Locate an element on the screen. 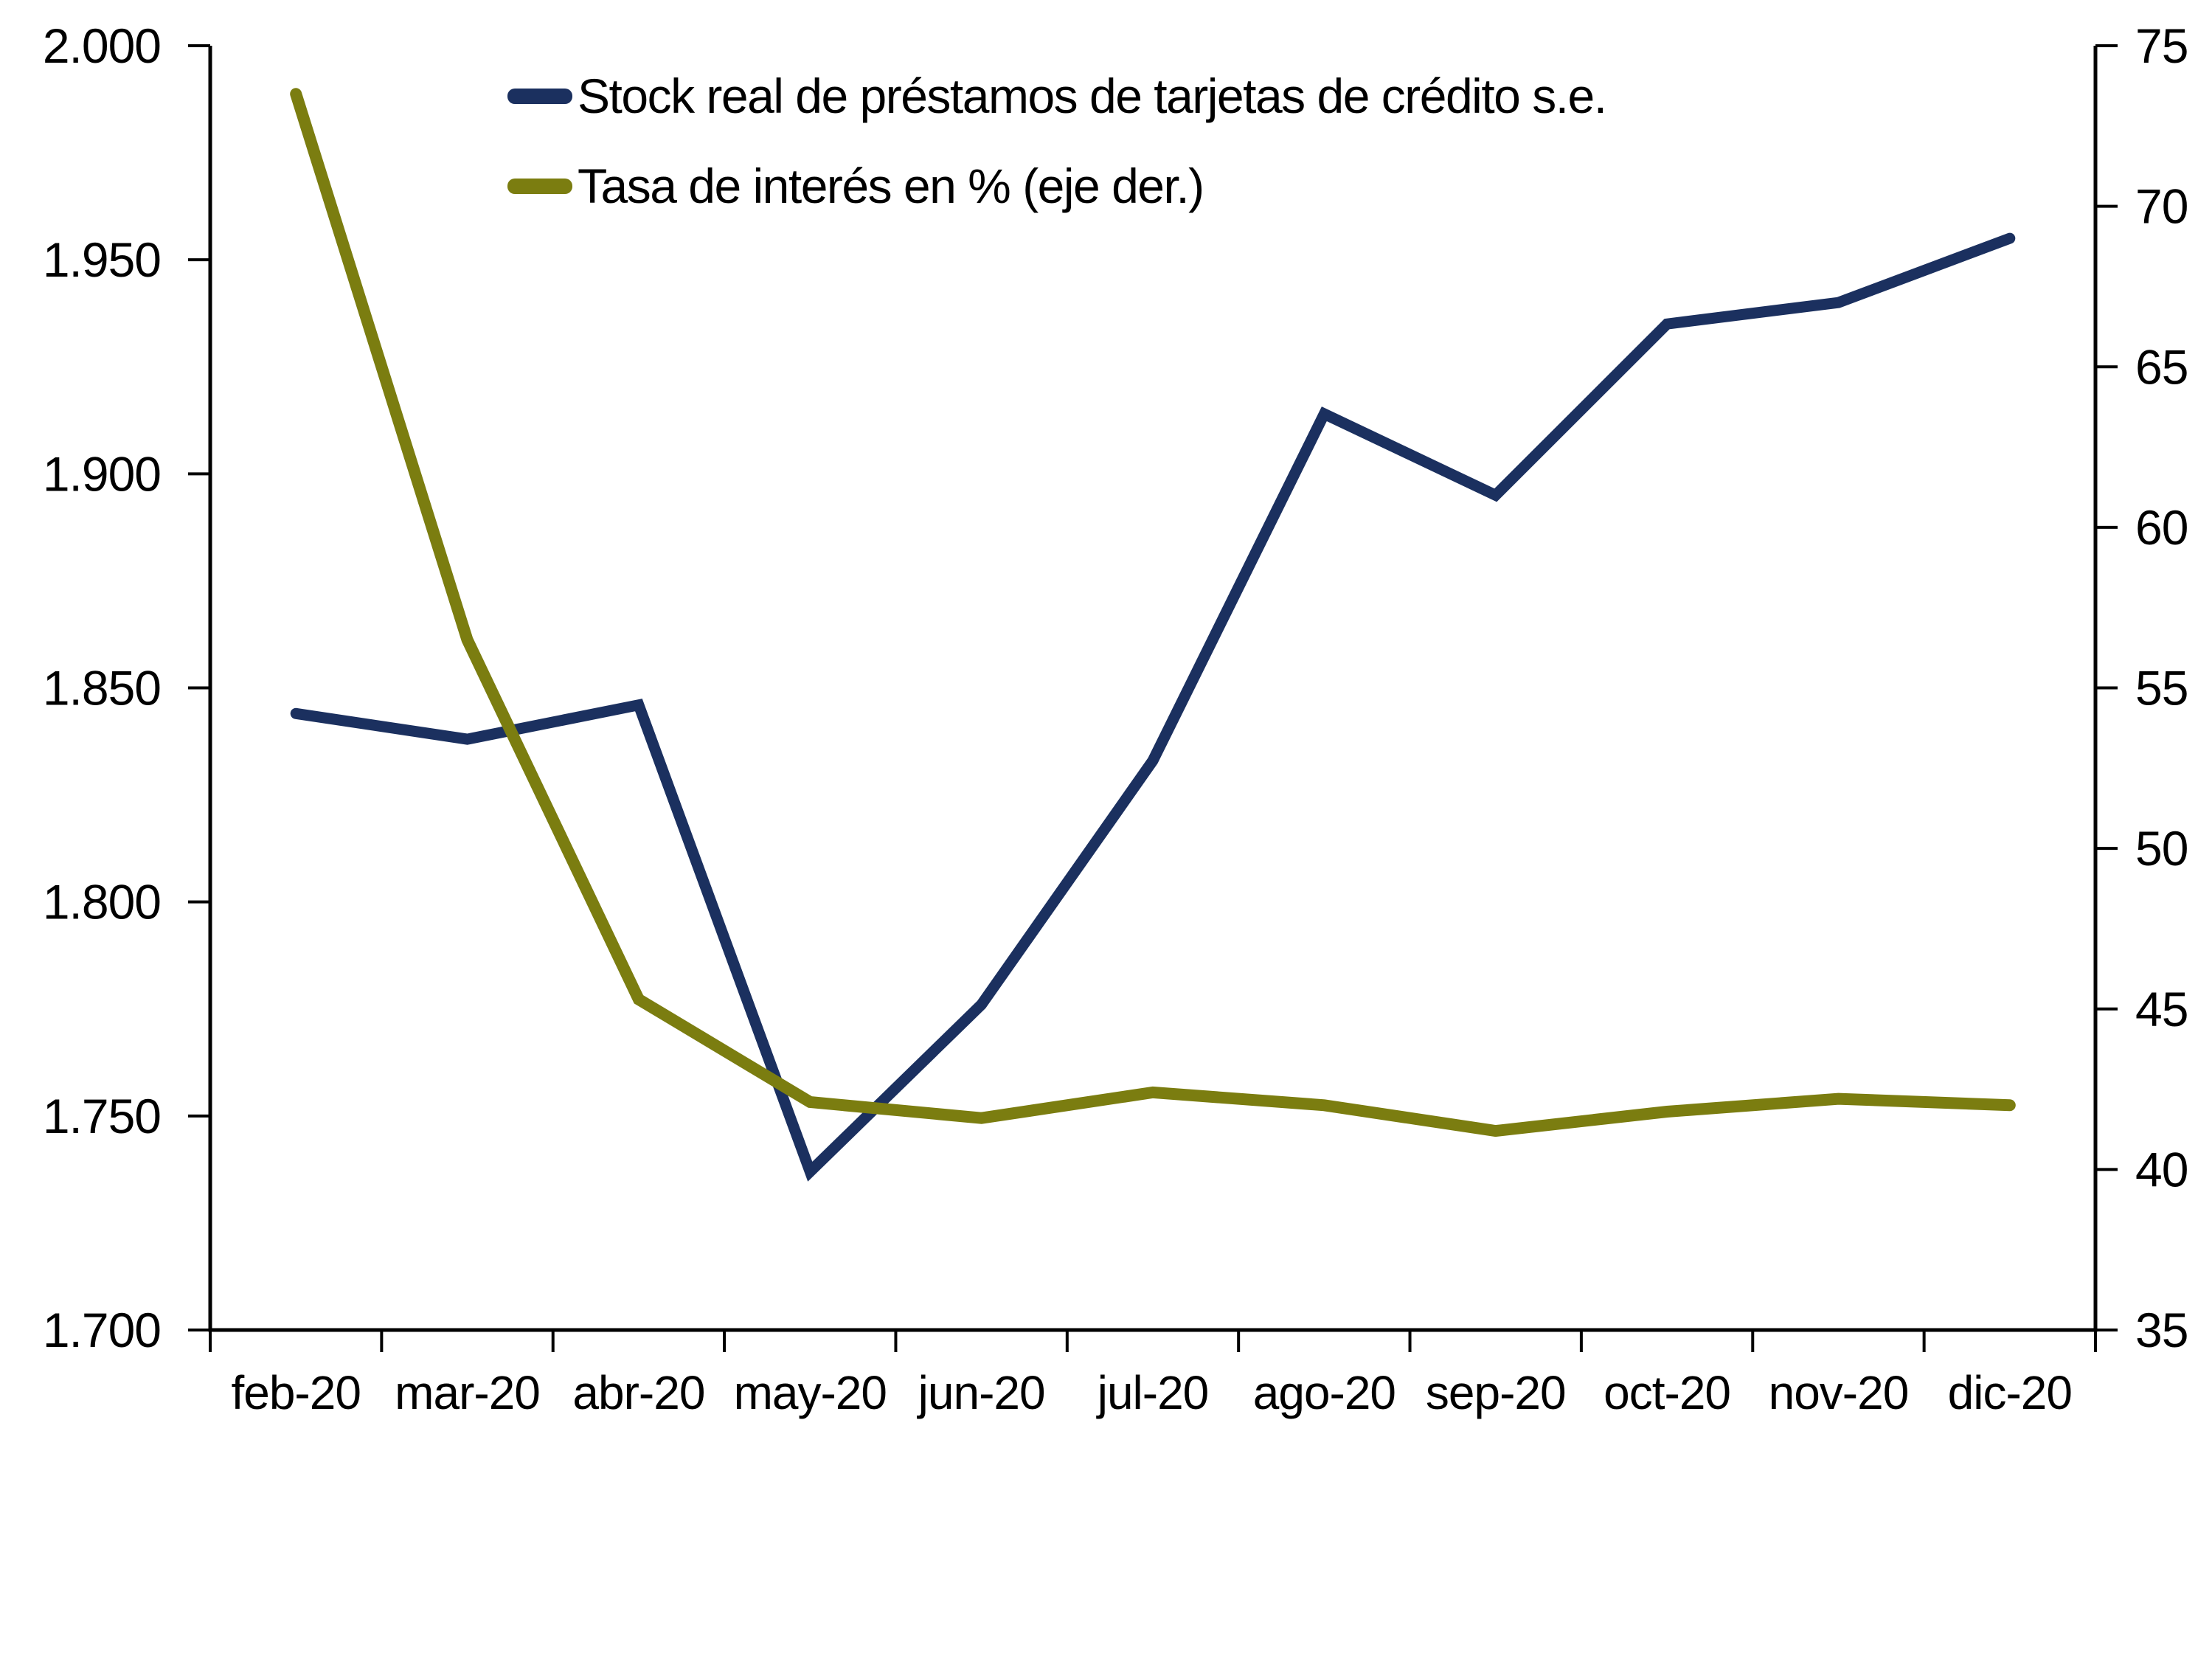 Image resolution: width=2212 pixels, height=1659 pixels. right-axis-tick-label: 70 is located at coordinates (2162, 207).